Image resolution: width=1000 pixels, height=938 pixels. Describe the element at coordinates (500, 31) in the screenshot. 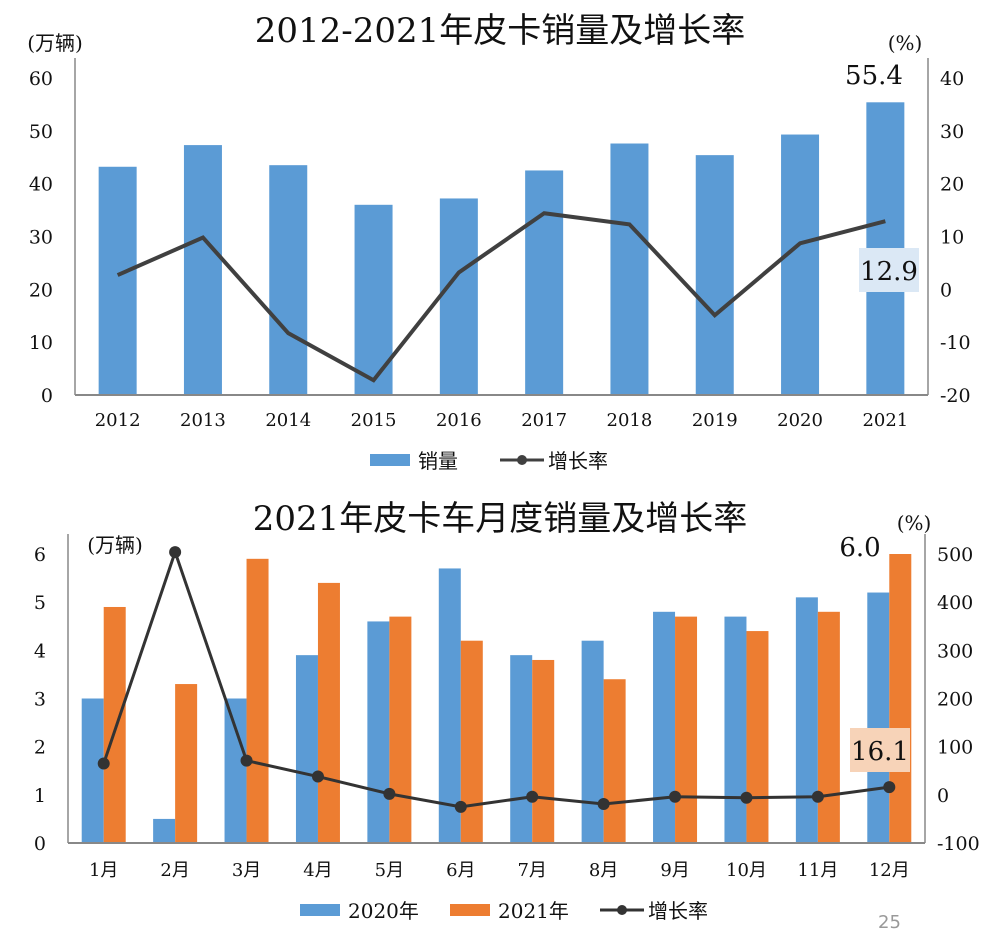

I see `chart-title: 2012-2021年皮卡销量及增长率` at that location.